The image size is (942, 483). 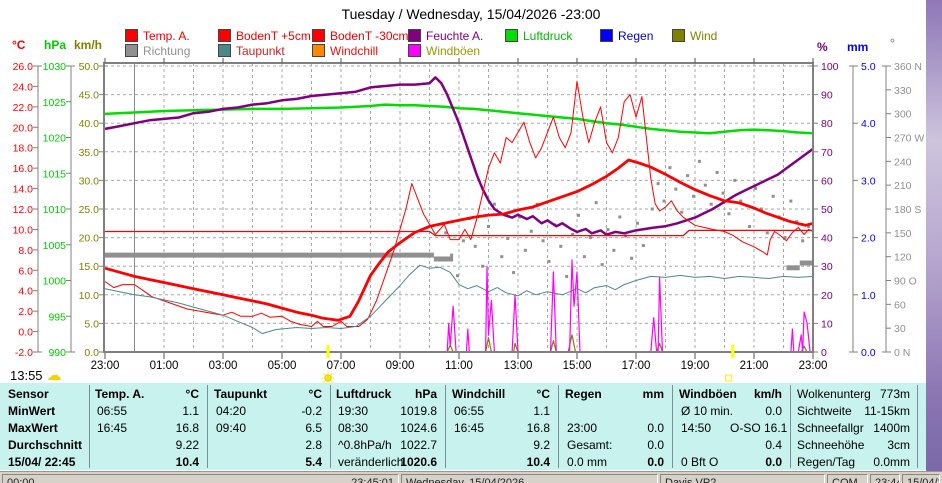 What do you see at coordinates (587, 462) in the screenshot?
I see `cell-time: 0.0 mm` at bounding box center [587, 462].